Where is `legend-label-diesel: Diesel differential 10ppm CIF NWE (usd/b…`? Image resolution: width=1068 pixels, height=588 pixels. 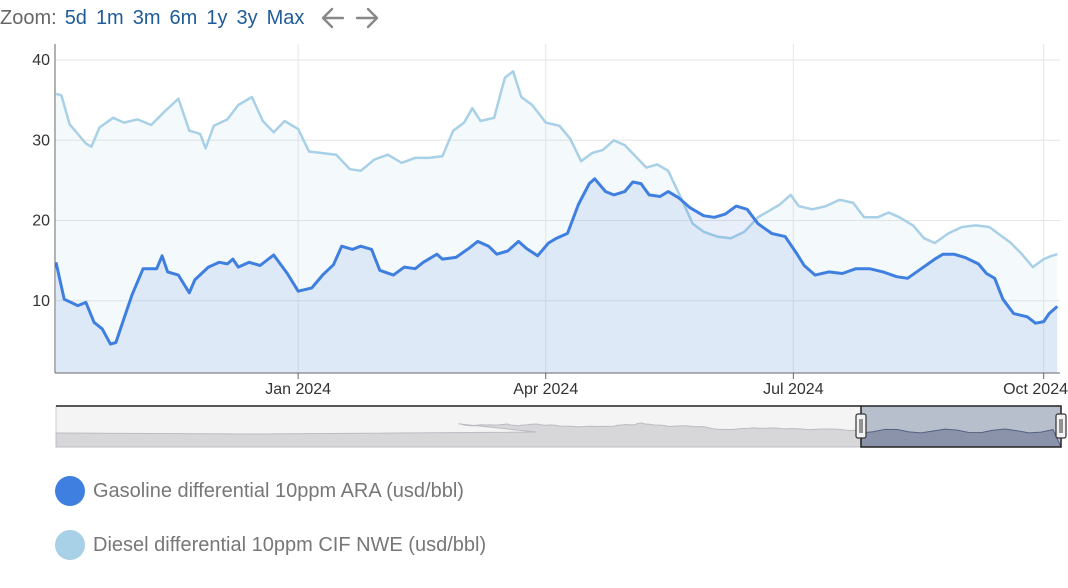 legend-label-diesel: Diesel differential 10ppm CIF NWE (usd/b… is located at coordinates (290, 544).